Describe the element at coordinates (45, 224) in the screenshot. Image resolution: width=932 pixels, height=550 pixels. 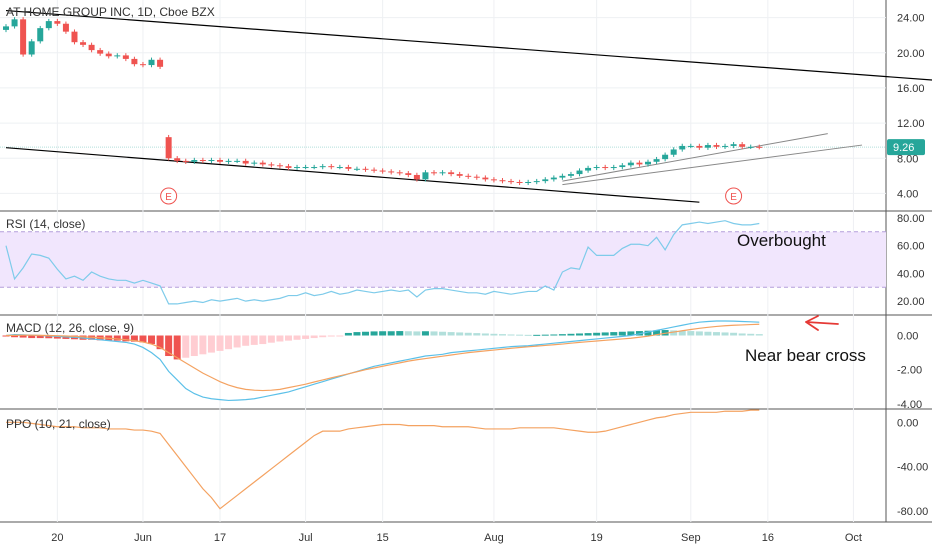
I see `rsi-label: RSI (14, close)` at that location.